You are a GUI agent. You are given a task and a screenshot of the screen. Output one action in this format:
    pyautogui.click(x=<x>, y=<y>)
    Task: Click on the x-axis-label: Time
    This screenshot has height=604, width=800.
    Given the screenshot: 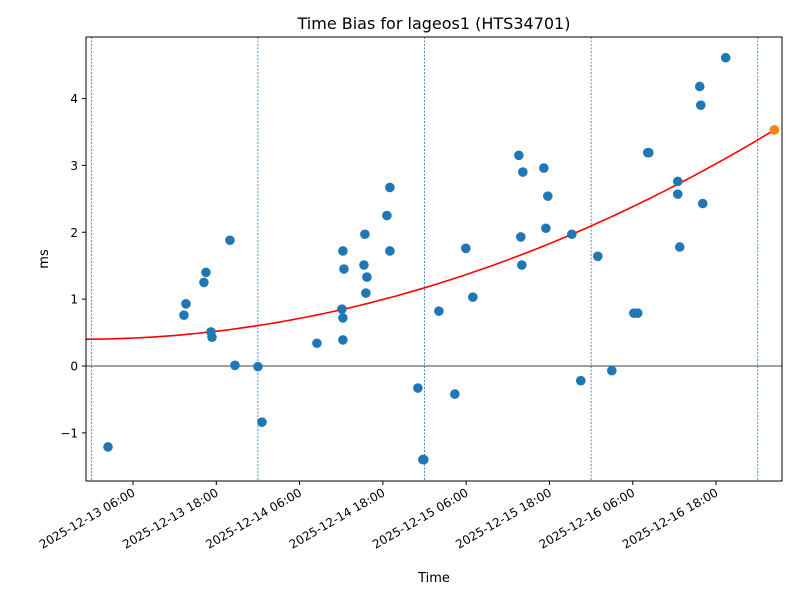 What is the action you would take?
    pyautogui.click(x=433, y=578)
    